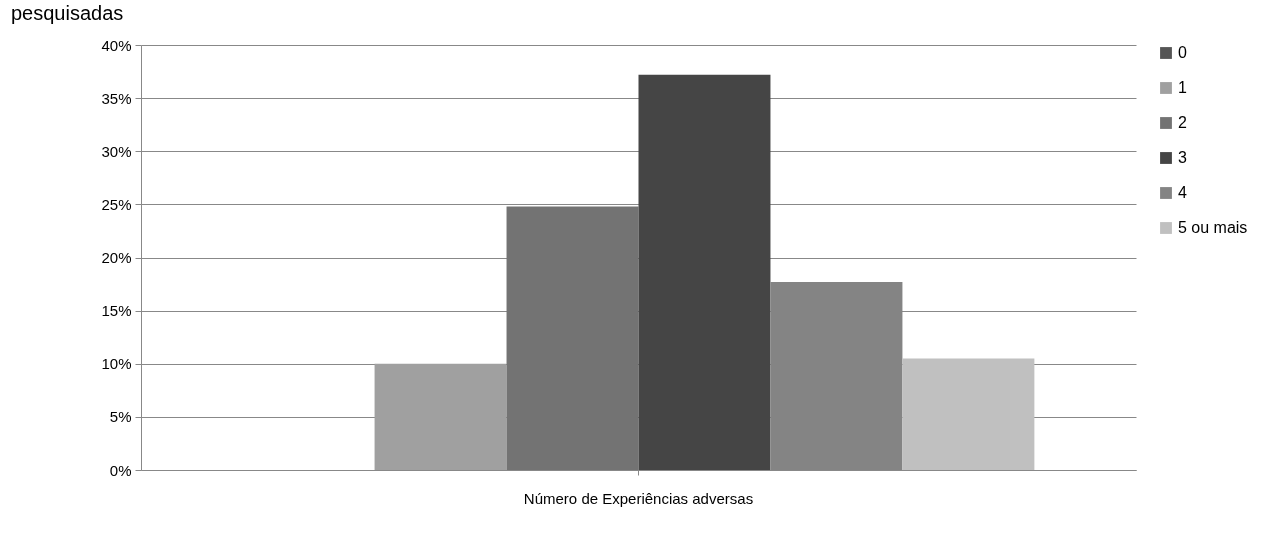 The image size is (1265, 559). I want to click on legend-label: 1, so click(1182, 87).